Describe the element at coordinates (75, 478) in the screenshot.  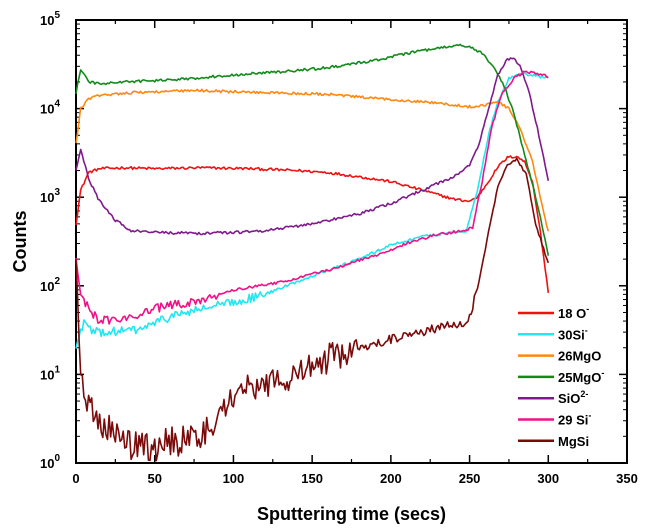
I see `x-tick-label: 0` at that location.